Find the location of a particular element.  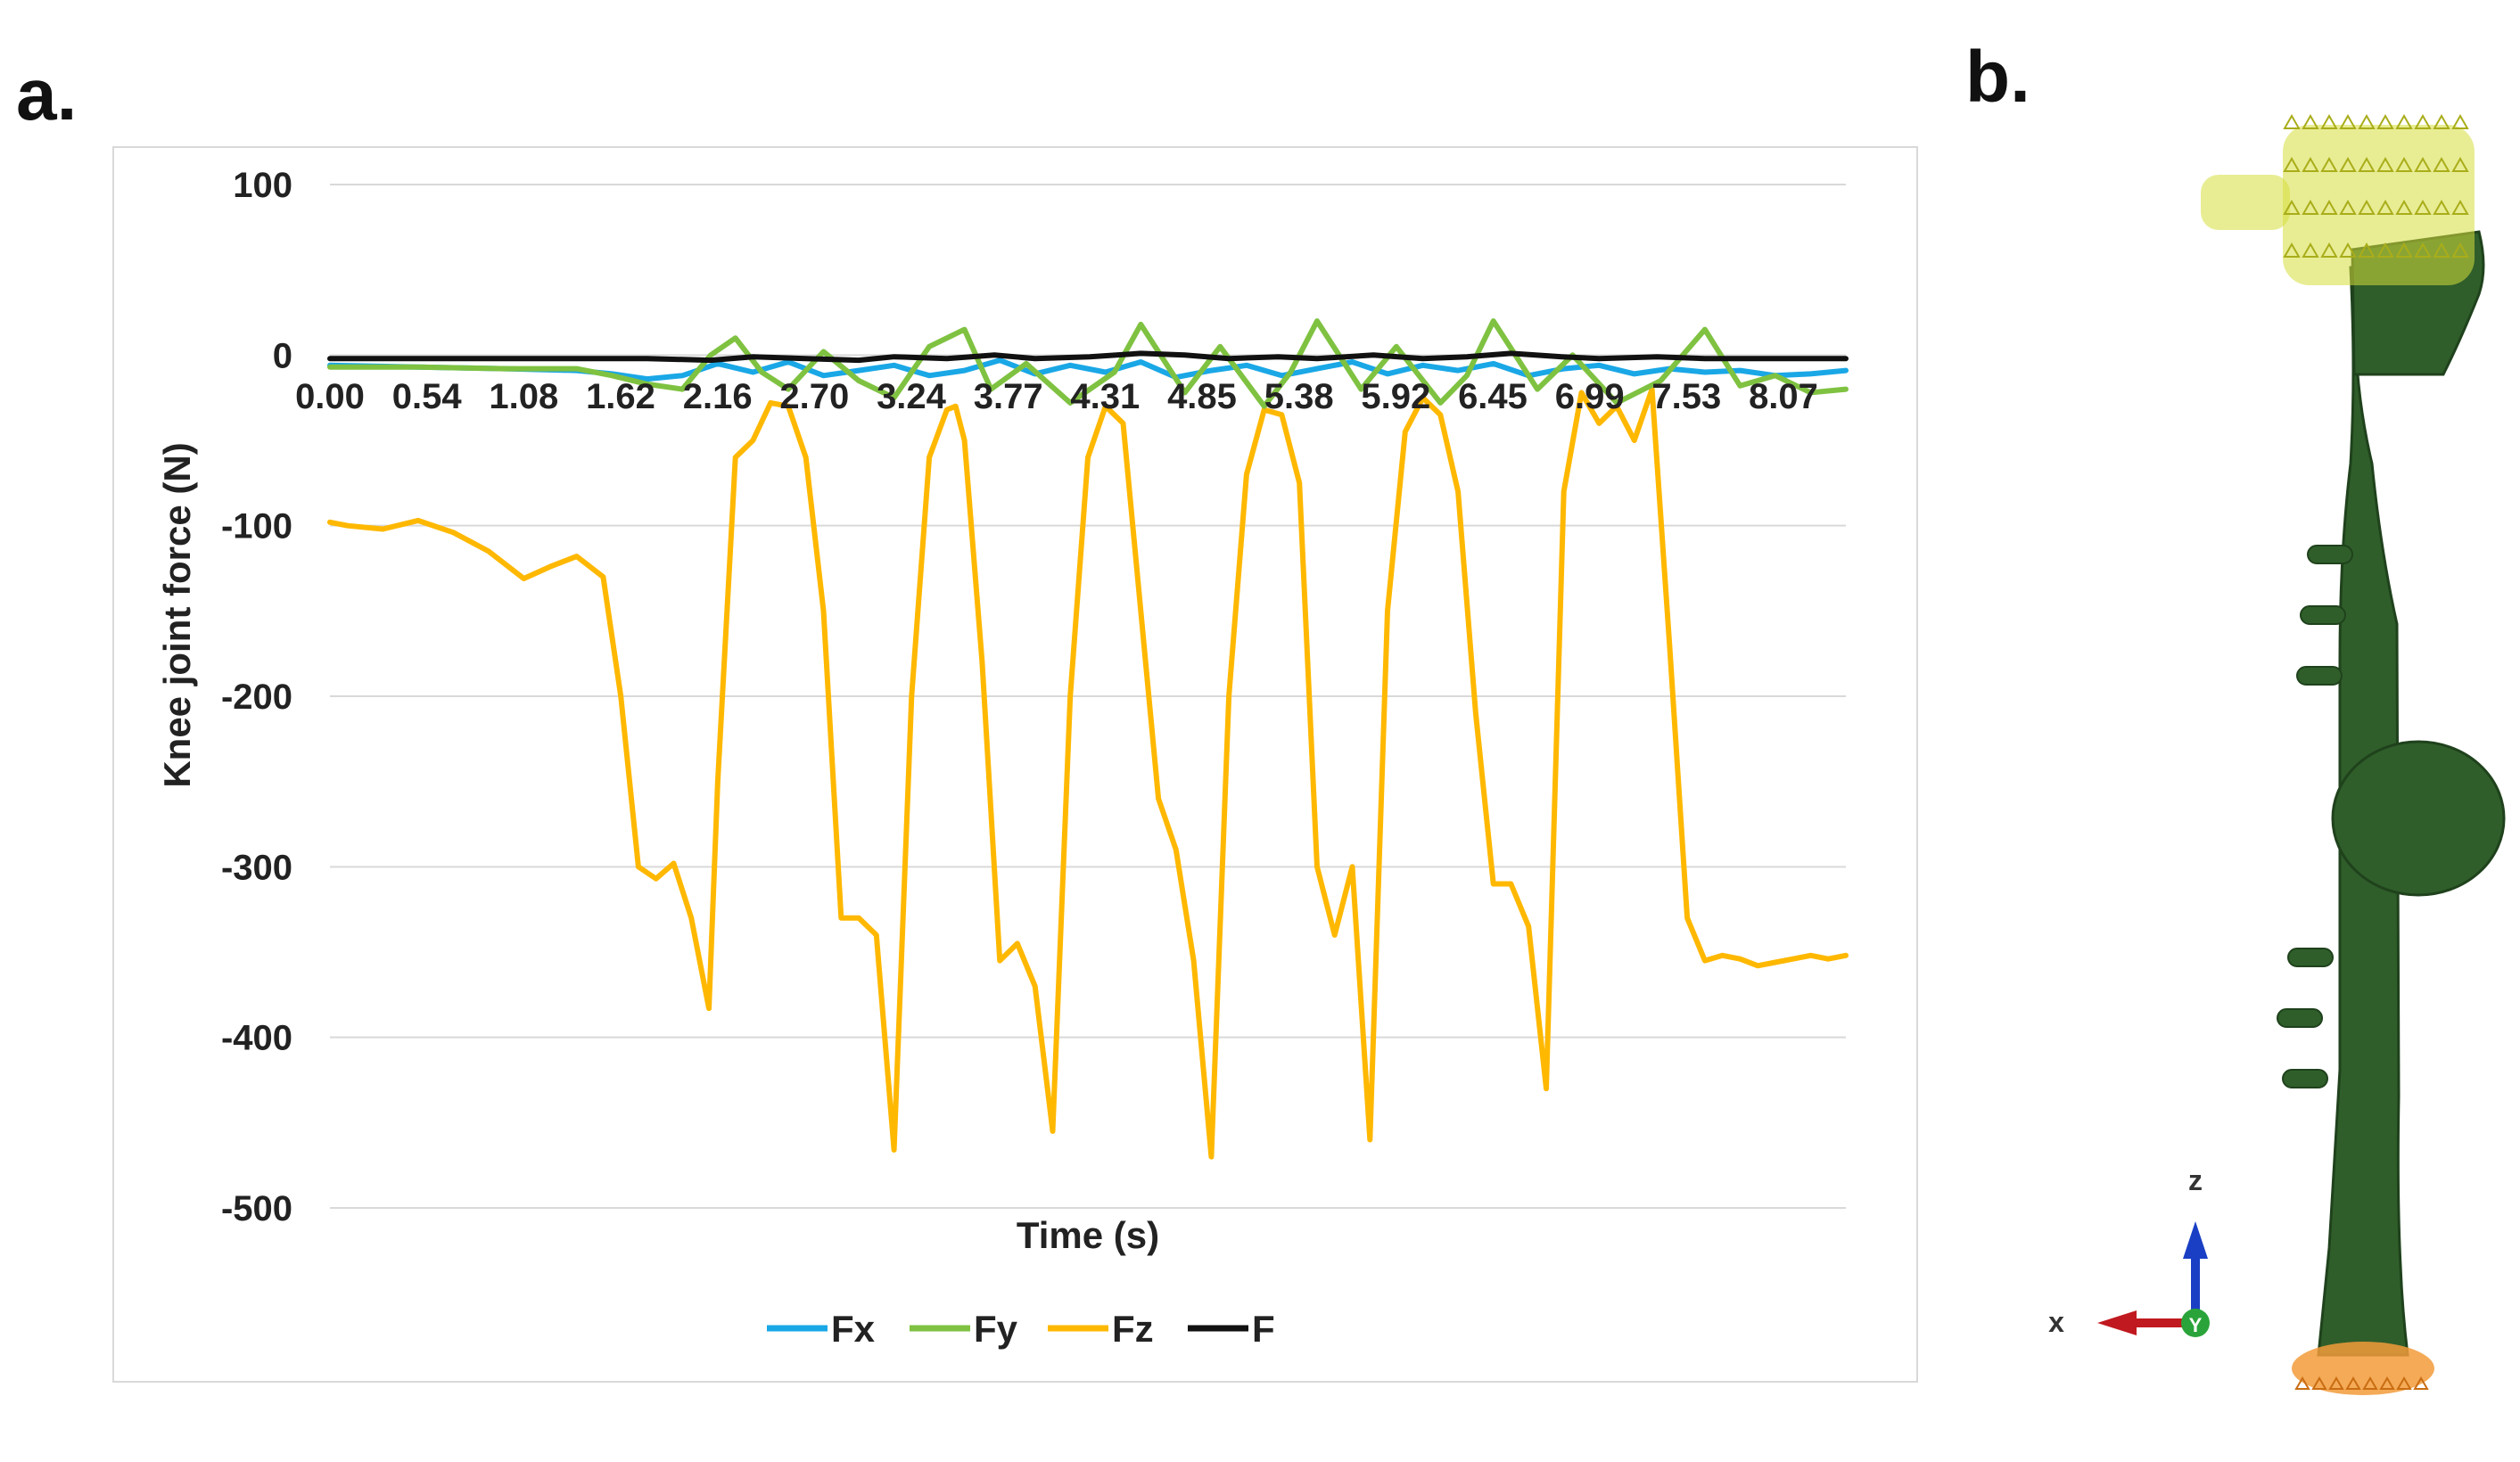

x-tick-label: 6.45 is located at coordinates (1493, 396).